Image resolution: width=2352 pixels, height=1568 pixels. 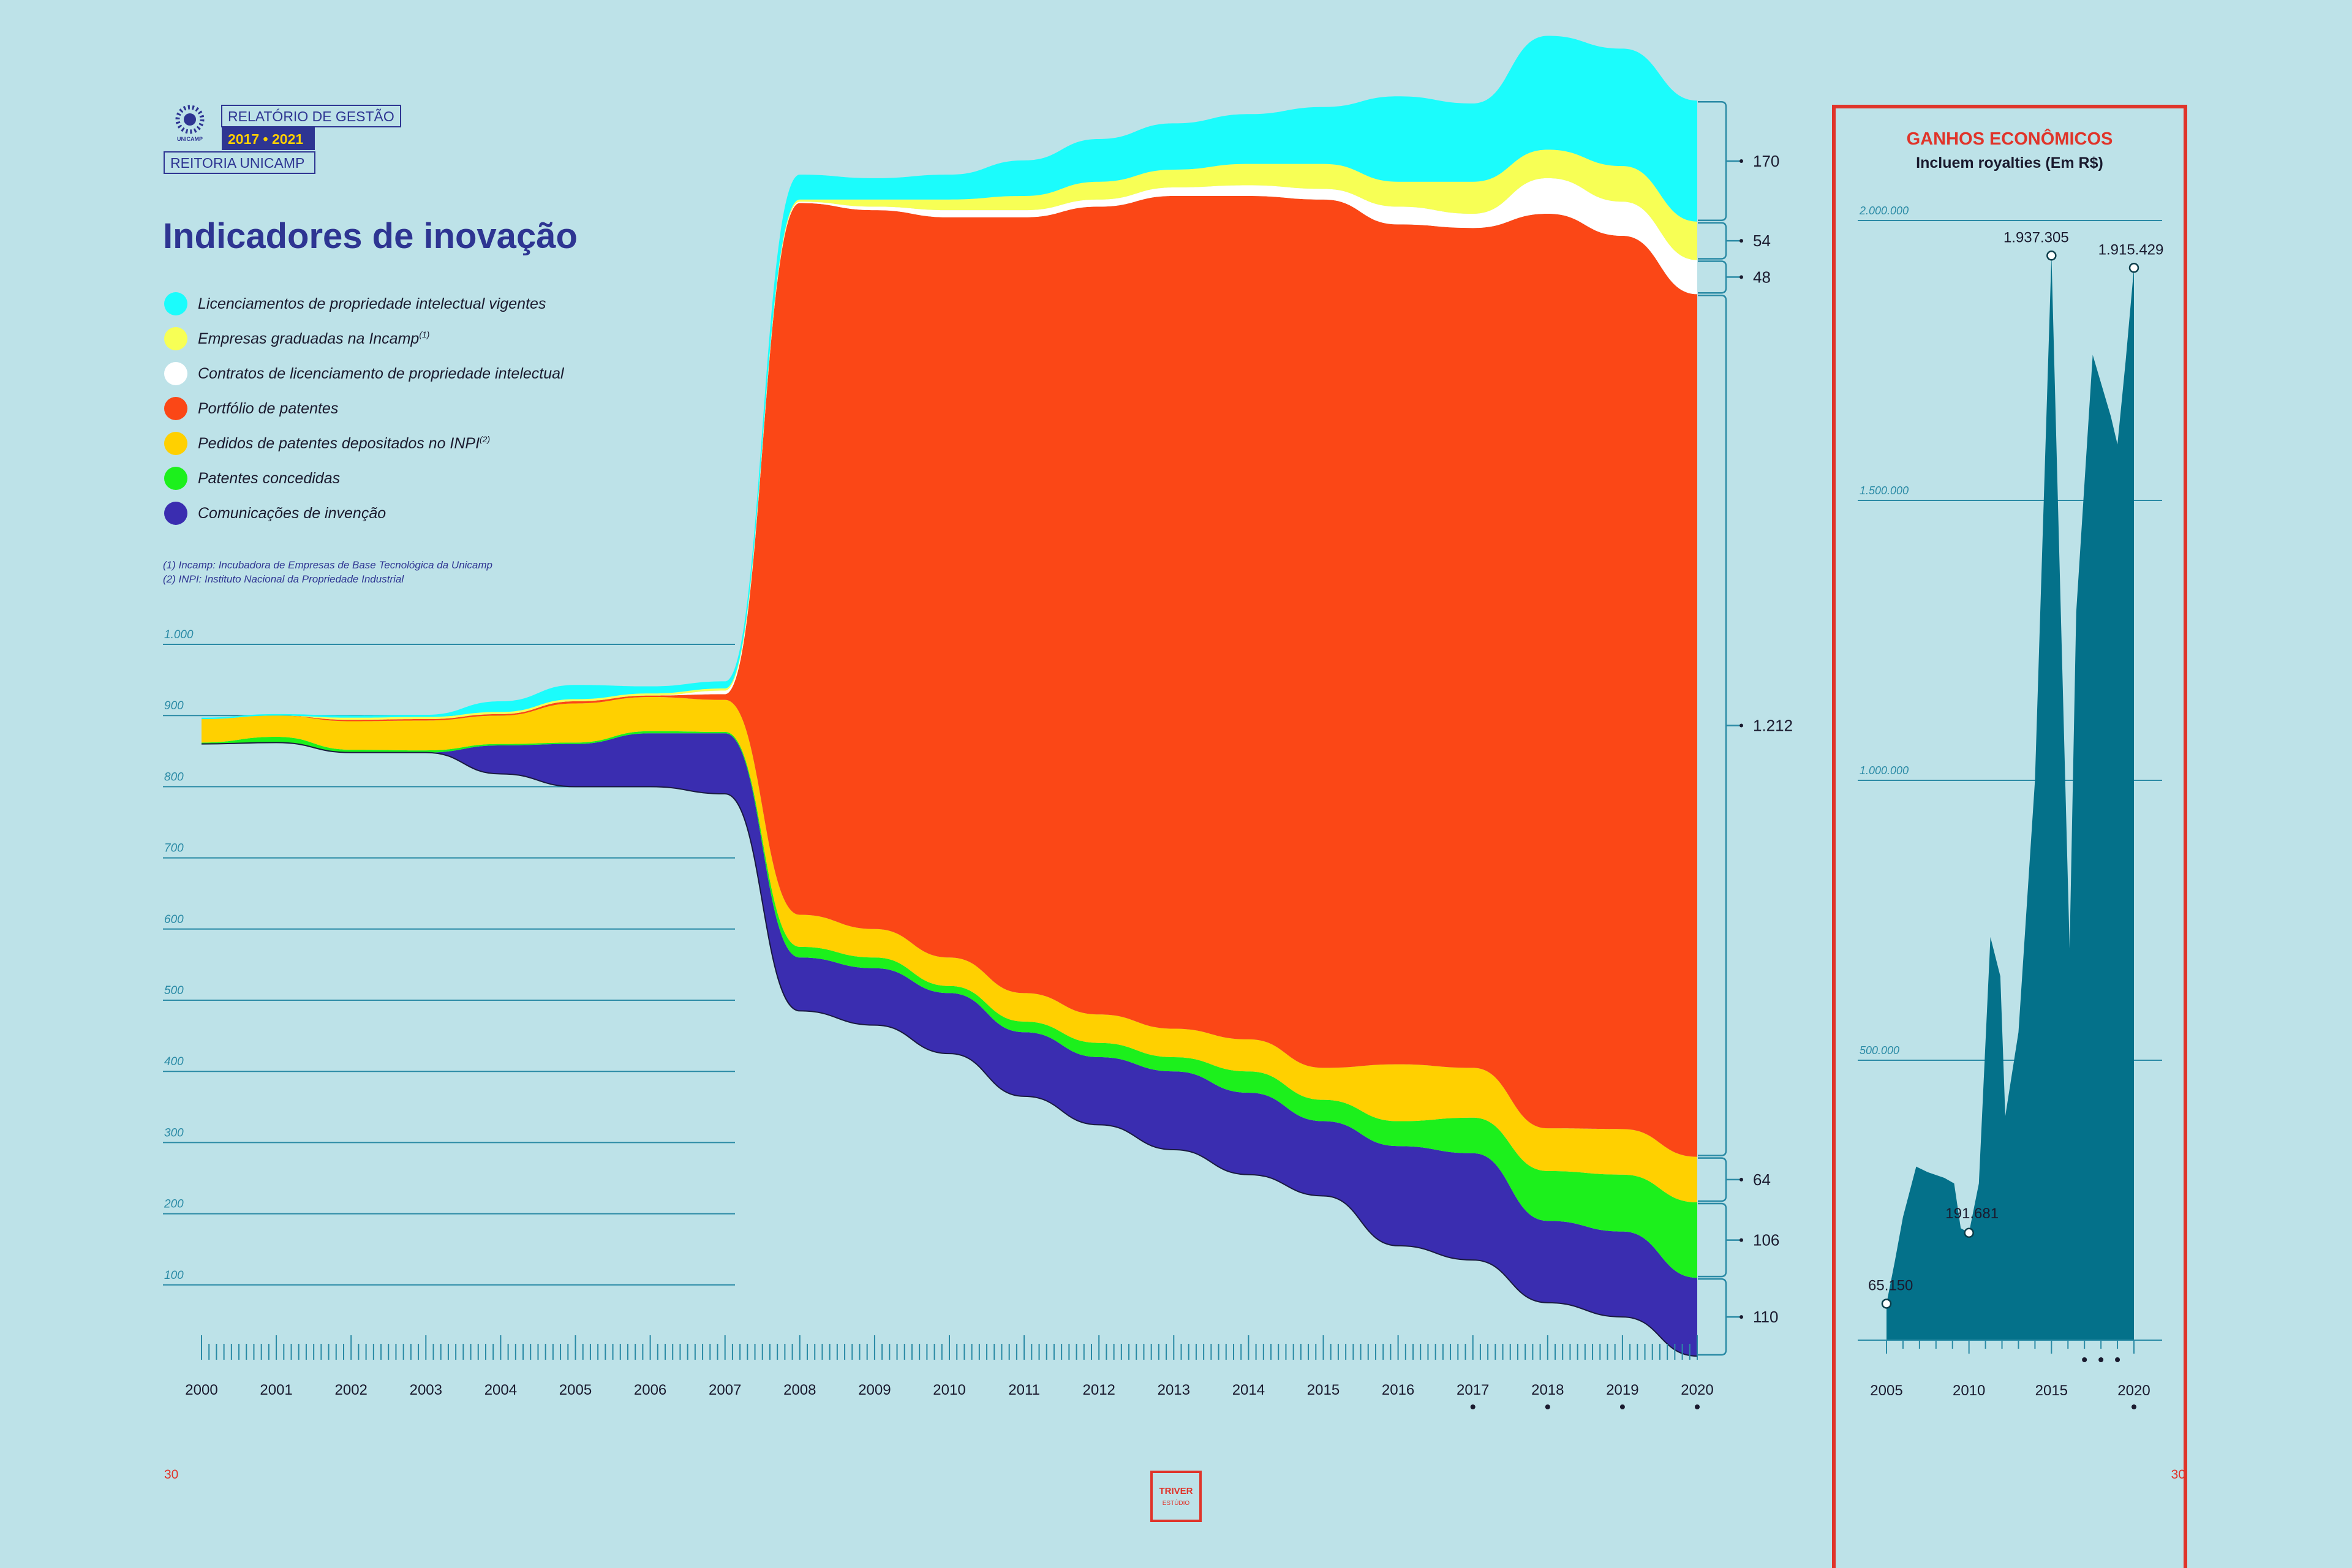 I want to click on x-tick-label: 2012, so click(x=1099, y=1390).